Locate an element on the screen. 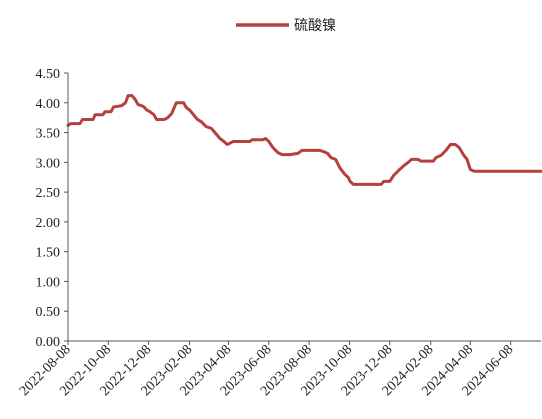 The height and width of the screenshot is (419, 542). y-tick-label: 3.50 is located at coordinates (48, 134).